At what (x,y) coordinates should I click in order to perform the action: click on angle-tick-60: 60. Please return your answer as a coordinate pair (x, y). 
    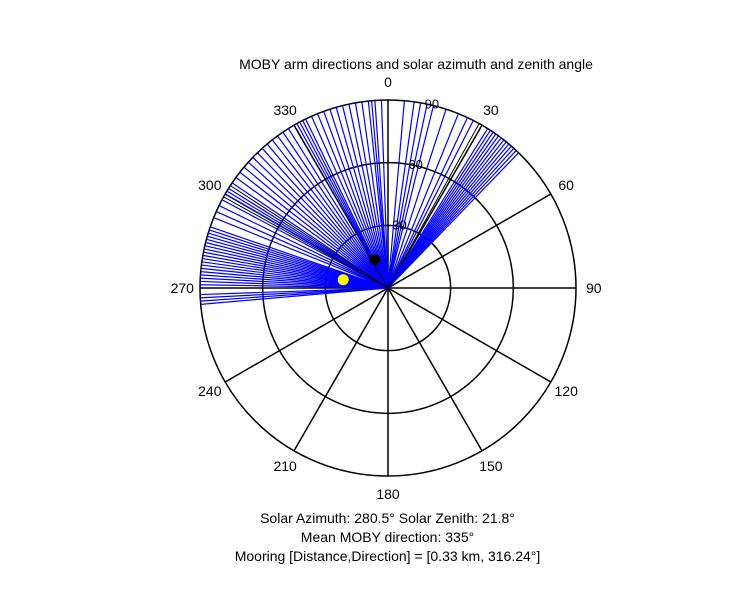
    Looking at the image, I should click on (566, 185).